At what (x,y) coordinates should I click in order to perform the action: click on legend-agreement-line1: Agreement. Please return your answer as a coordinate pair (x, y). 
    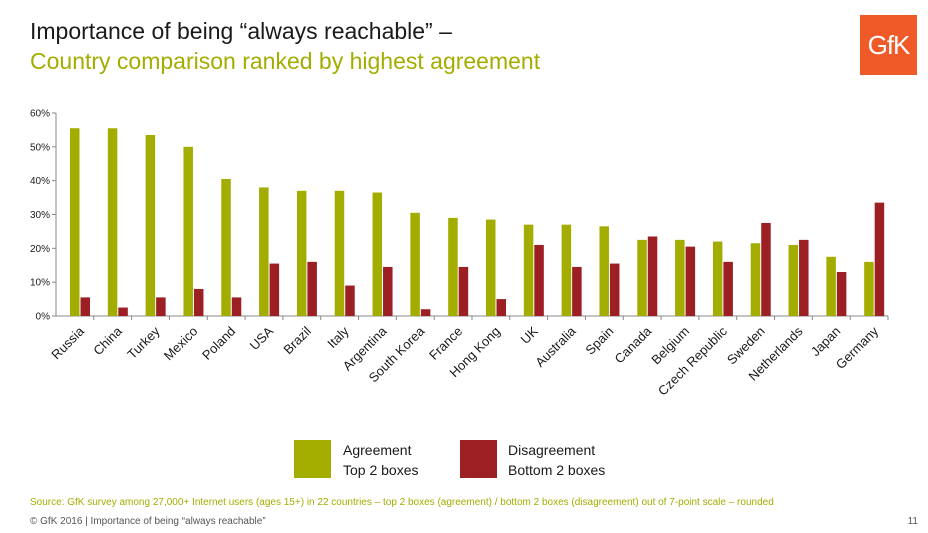
    Looking at the image, I should click on (377, 450).